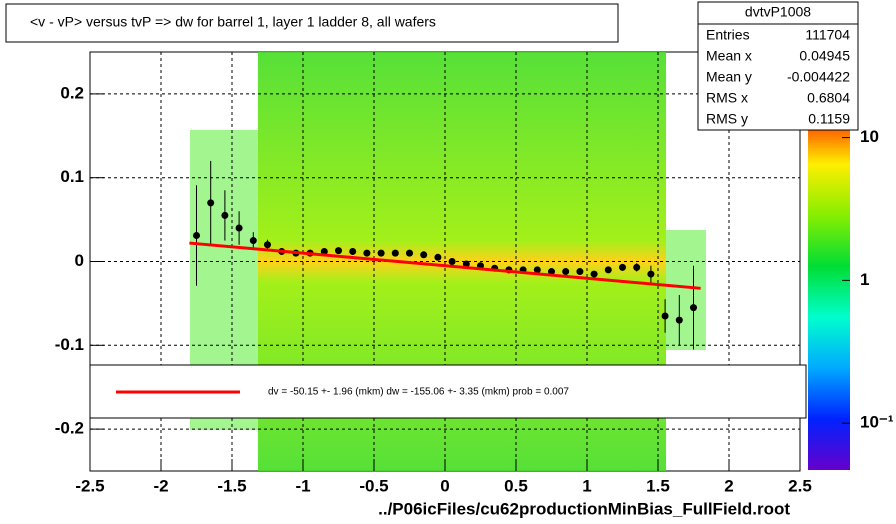 The width and height of the screenshot is (896, 524). What do you see at coordinates (824, 56) in the screenshot?
I see `stats-value: 0.04945` at bounding box center [824, 56].